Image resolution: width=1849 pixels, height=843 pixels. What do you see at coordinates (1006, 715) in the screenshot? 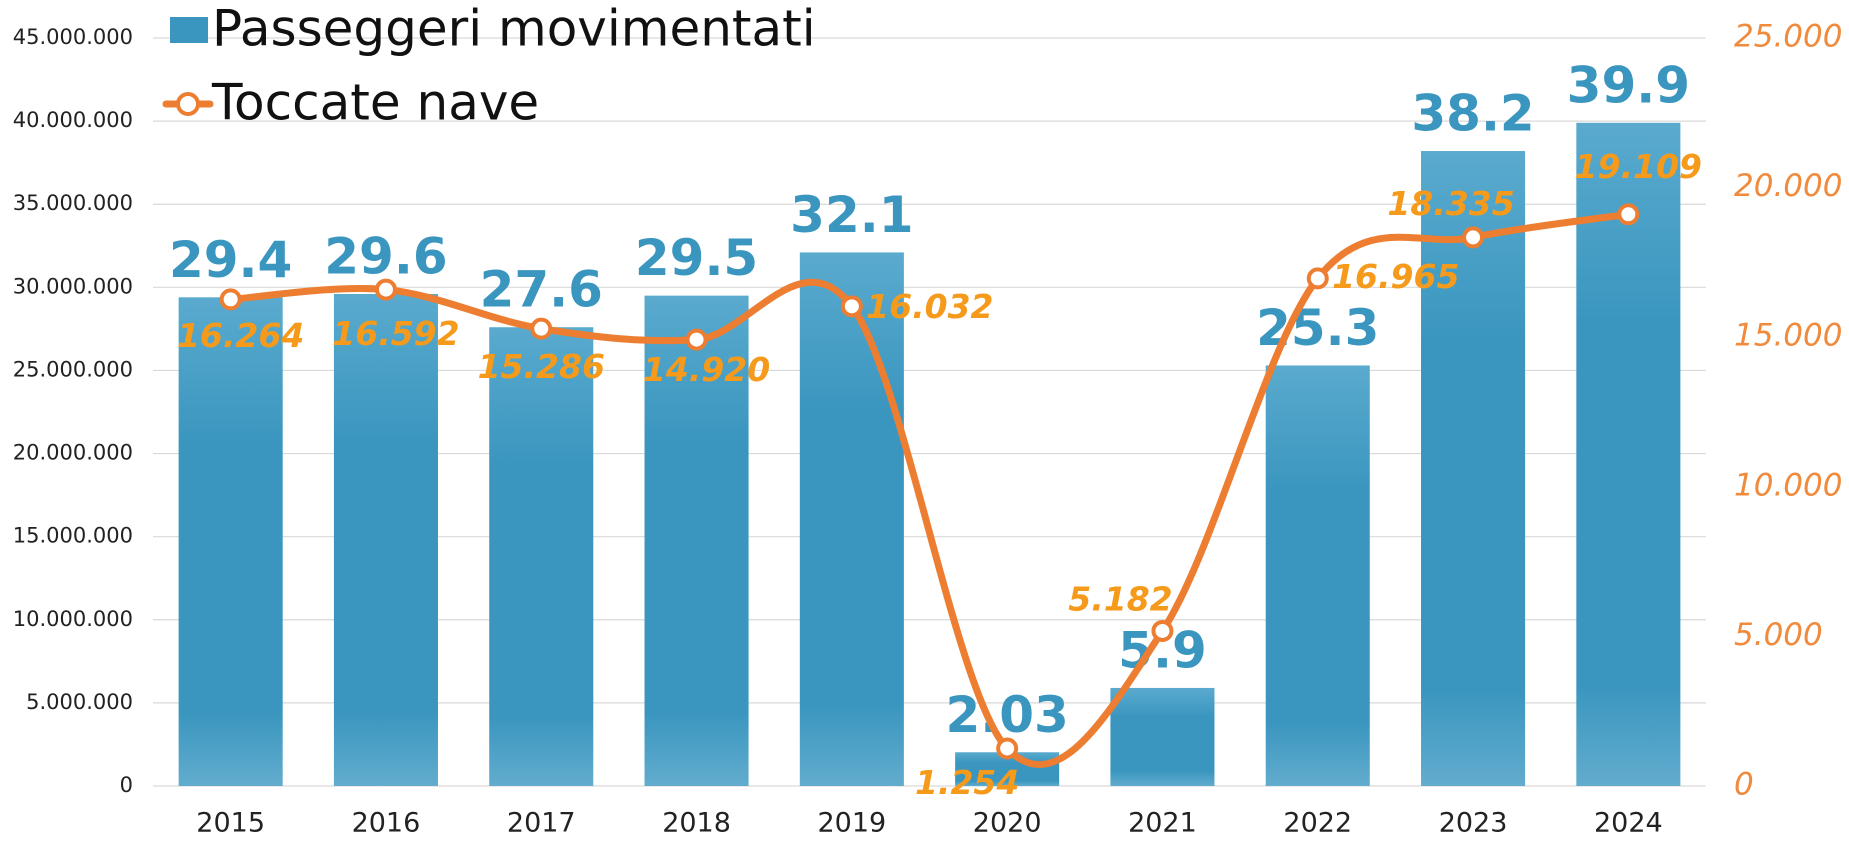
I see `bar-value-label: 2.03` at bounding box center [1006, 715].